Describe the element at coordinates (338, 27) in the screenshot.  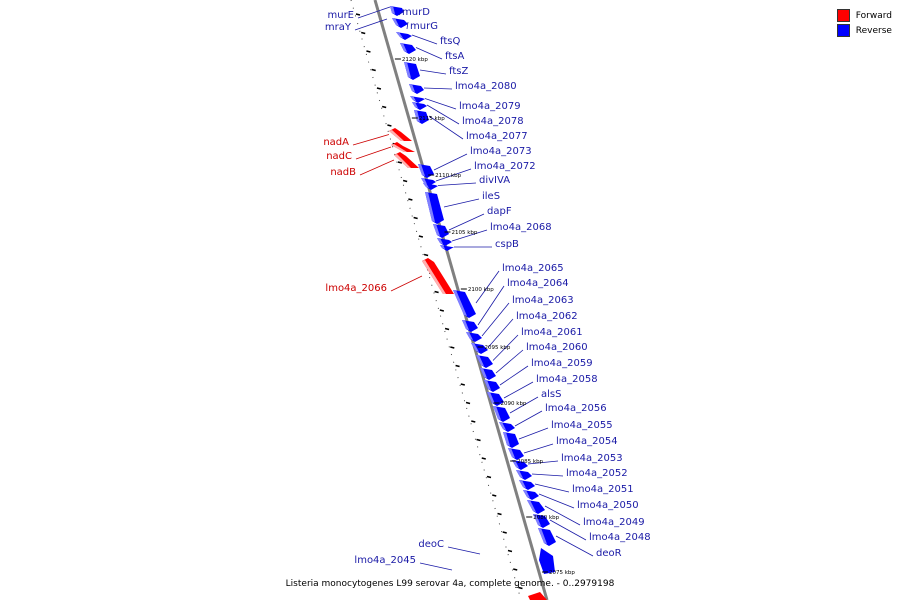
I see `gene-label-mraY: mraY` at that location.